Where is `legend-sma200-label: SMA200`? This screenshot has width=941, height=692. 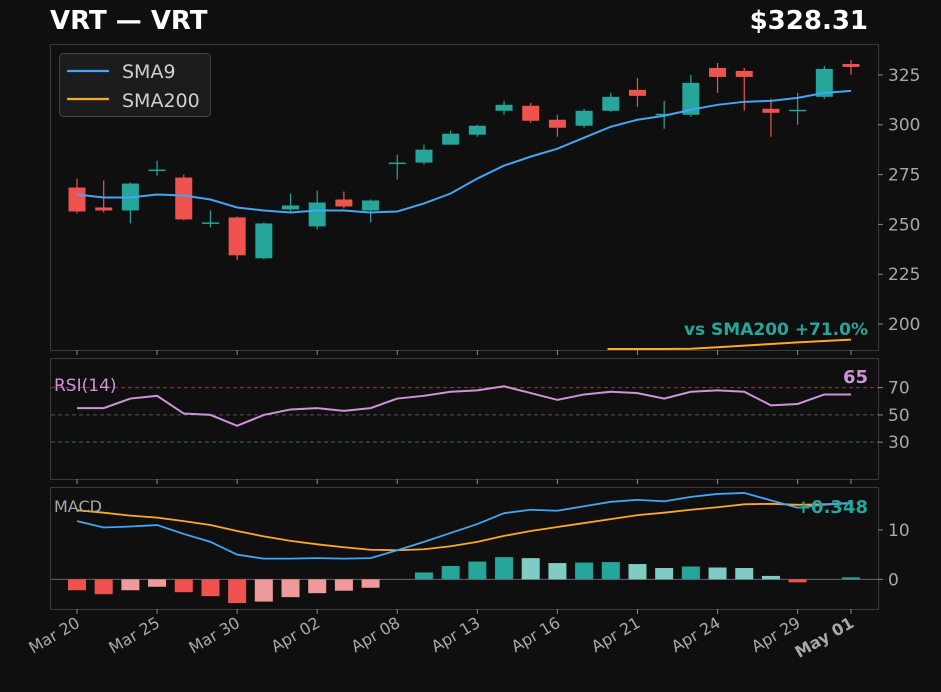 legend-sma200-label: SMA200 is located at coordinates (161, 101).